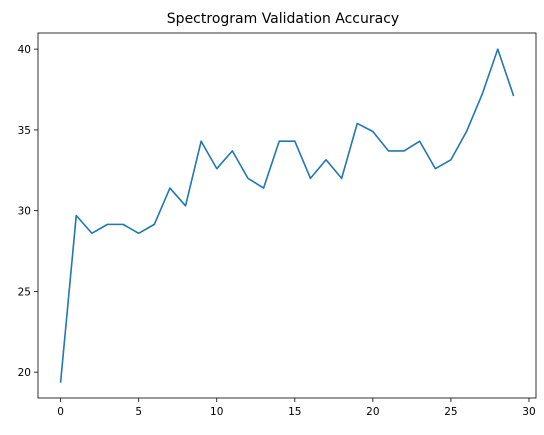 This screenshot has height=435, width=544. What do you see at coordinates (138, 412) in the screenshot?
I see `x-tick-label: 5` at bounding box center [138, 412].